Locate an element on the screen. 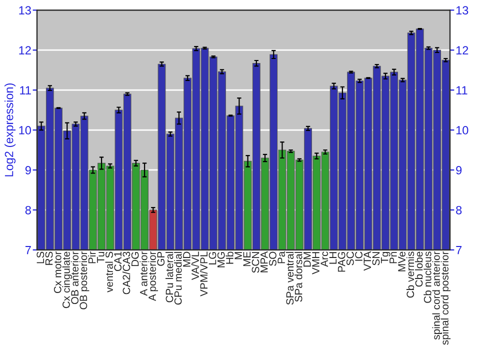 The height and width of the screenshot is (350, 500). x-tick-label: SO is located at coordinates (272, 259).